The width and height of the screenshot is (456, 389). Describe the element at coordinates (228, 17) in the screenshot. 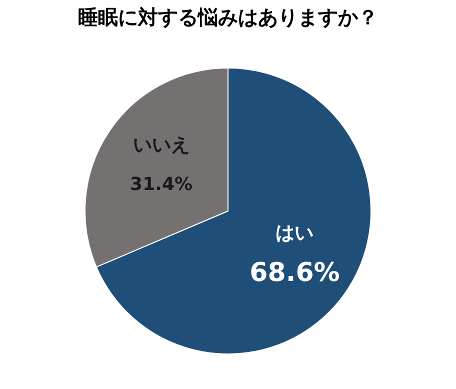

I see `chart-title: 睡眠に対する悩みはありますか？` at that location.